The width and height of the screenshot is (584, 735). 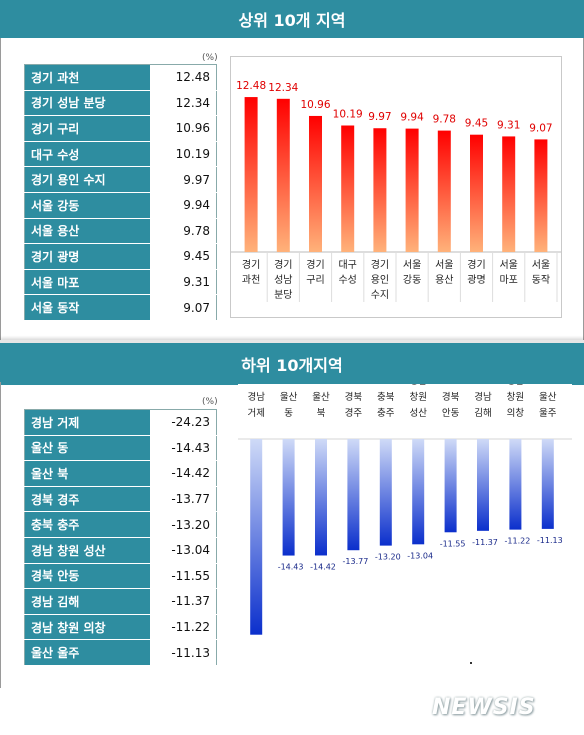 I want to click on change-value: 10.96, so click(x=183, y=128).